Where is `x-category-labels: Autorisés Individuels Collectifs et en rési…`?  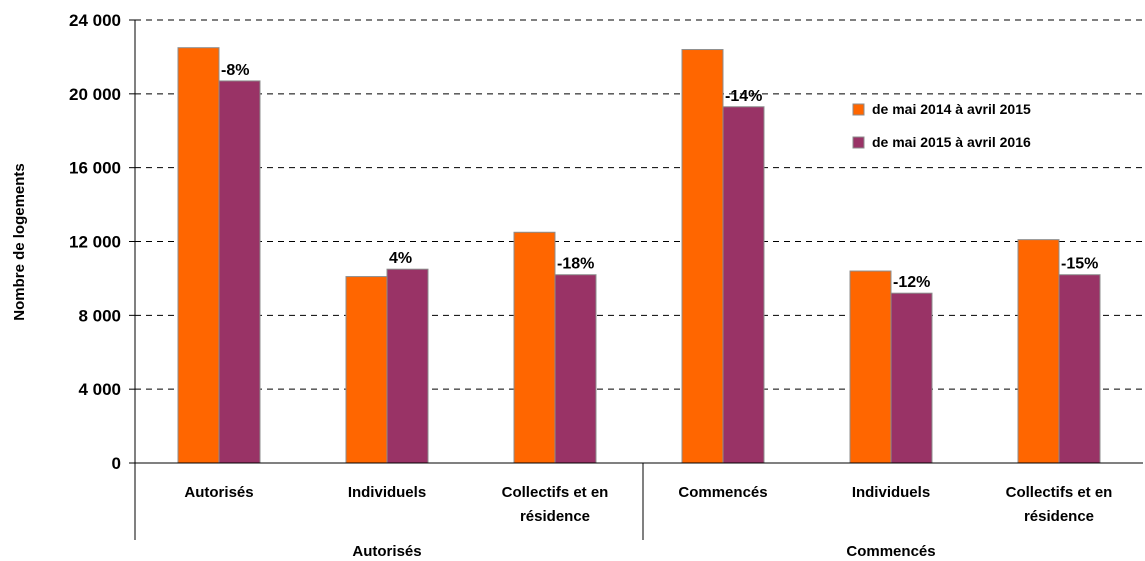 x-category-labels: Autorisés Individuels Collectifs et en rési… is located at coordinates (648, 504).